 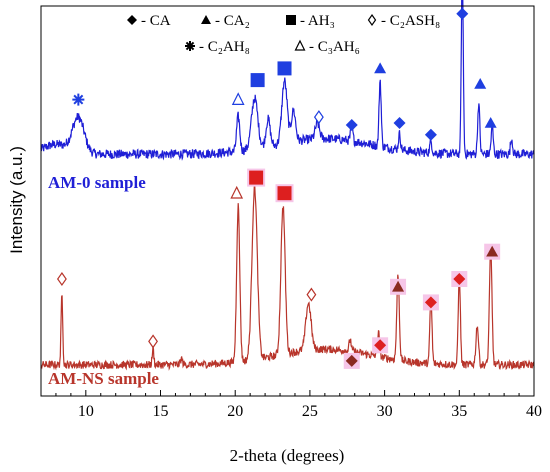 I want to click on x-tick-label: 20, so click(x=235, y=411).